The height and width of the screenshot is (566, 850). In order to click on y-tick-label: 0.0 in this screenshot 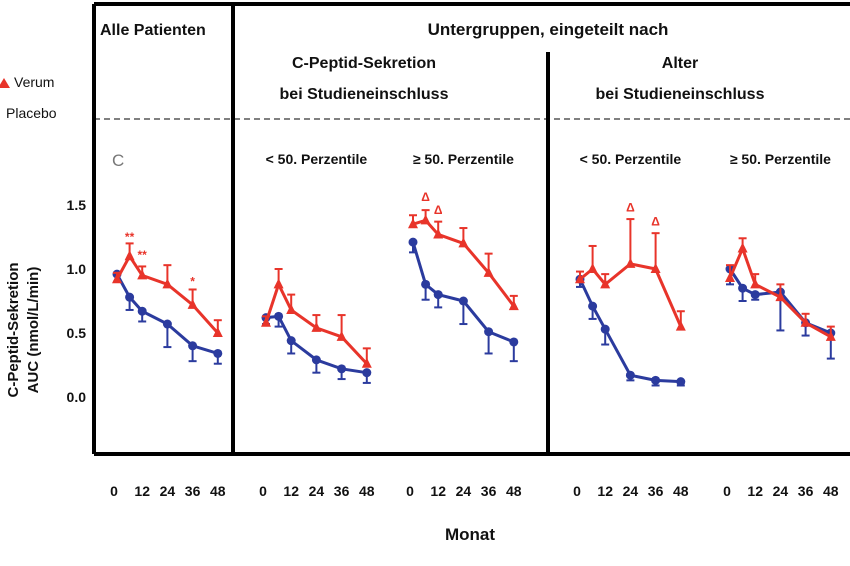, I will do `click(77, 397)`.